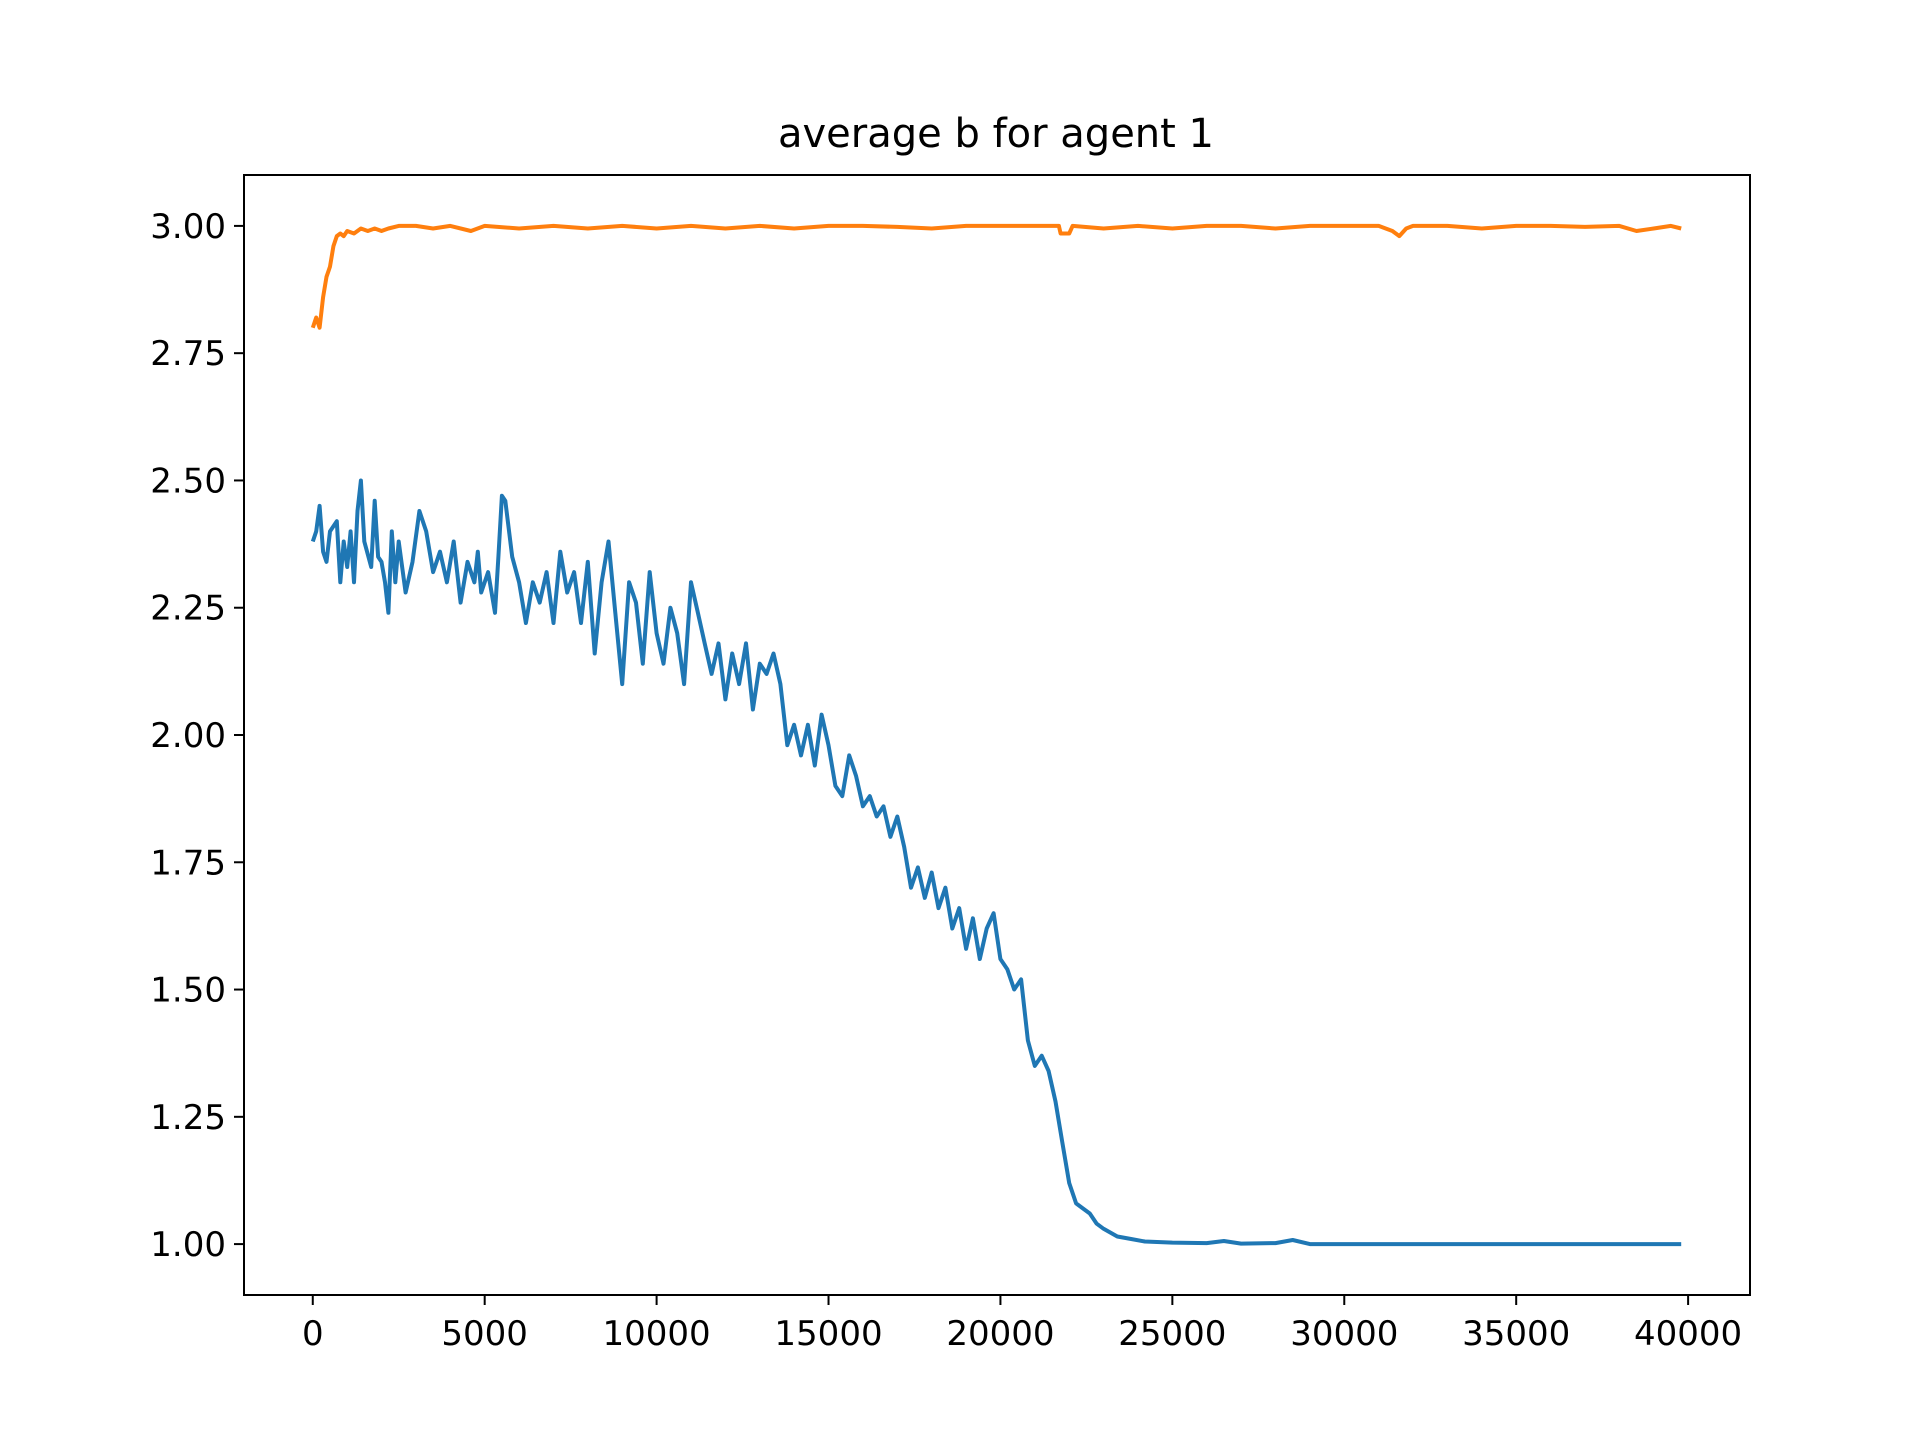  Describe the element at coordinates (1172, 1334) in the screenshot. I see `x-tick-label: 25000` at that location.